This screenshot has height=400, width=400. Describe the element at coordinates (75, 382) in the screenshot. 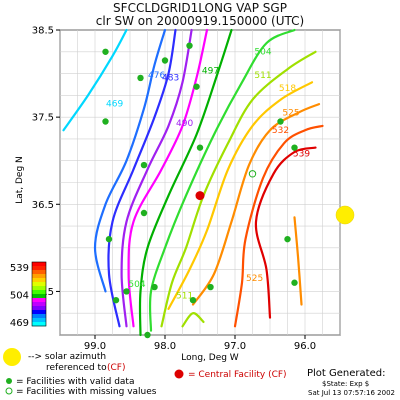

I see `valid-legend-text: = Facilities with valid data` at that location.